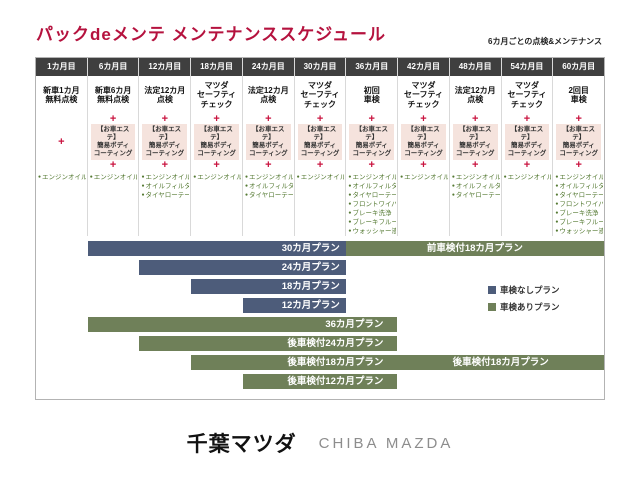  Describe the element at coordinates (242, 267) in the screenshot. I see `gantt-bar-24month: 24カ月プラン` at that location.